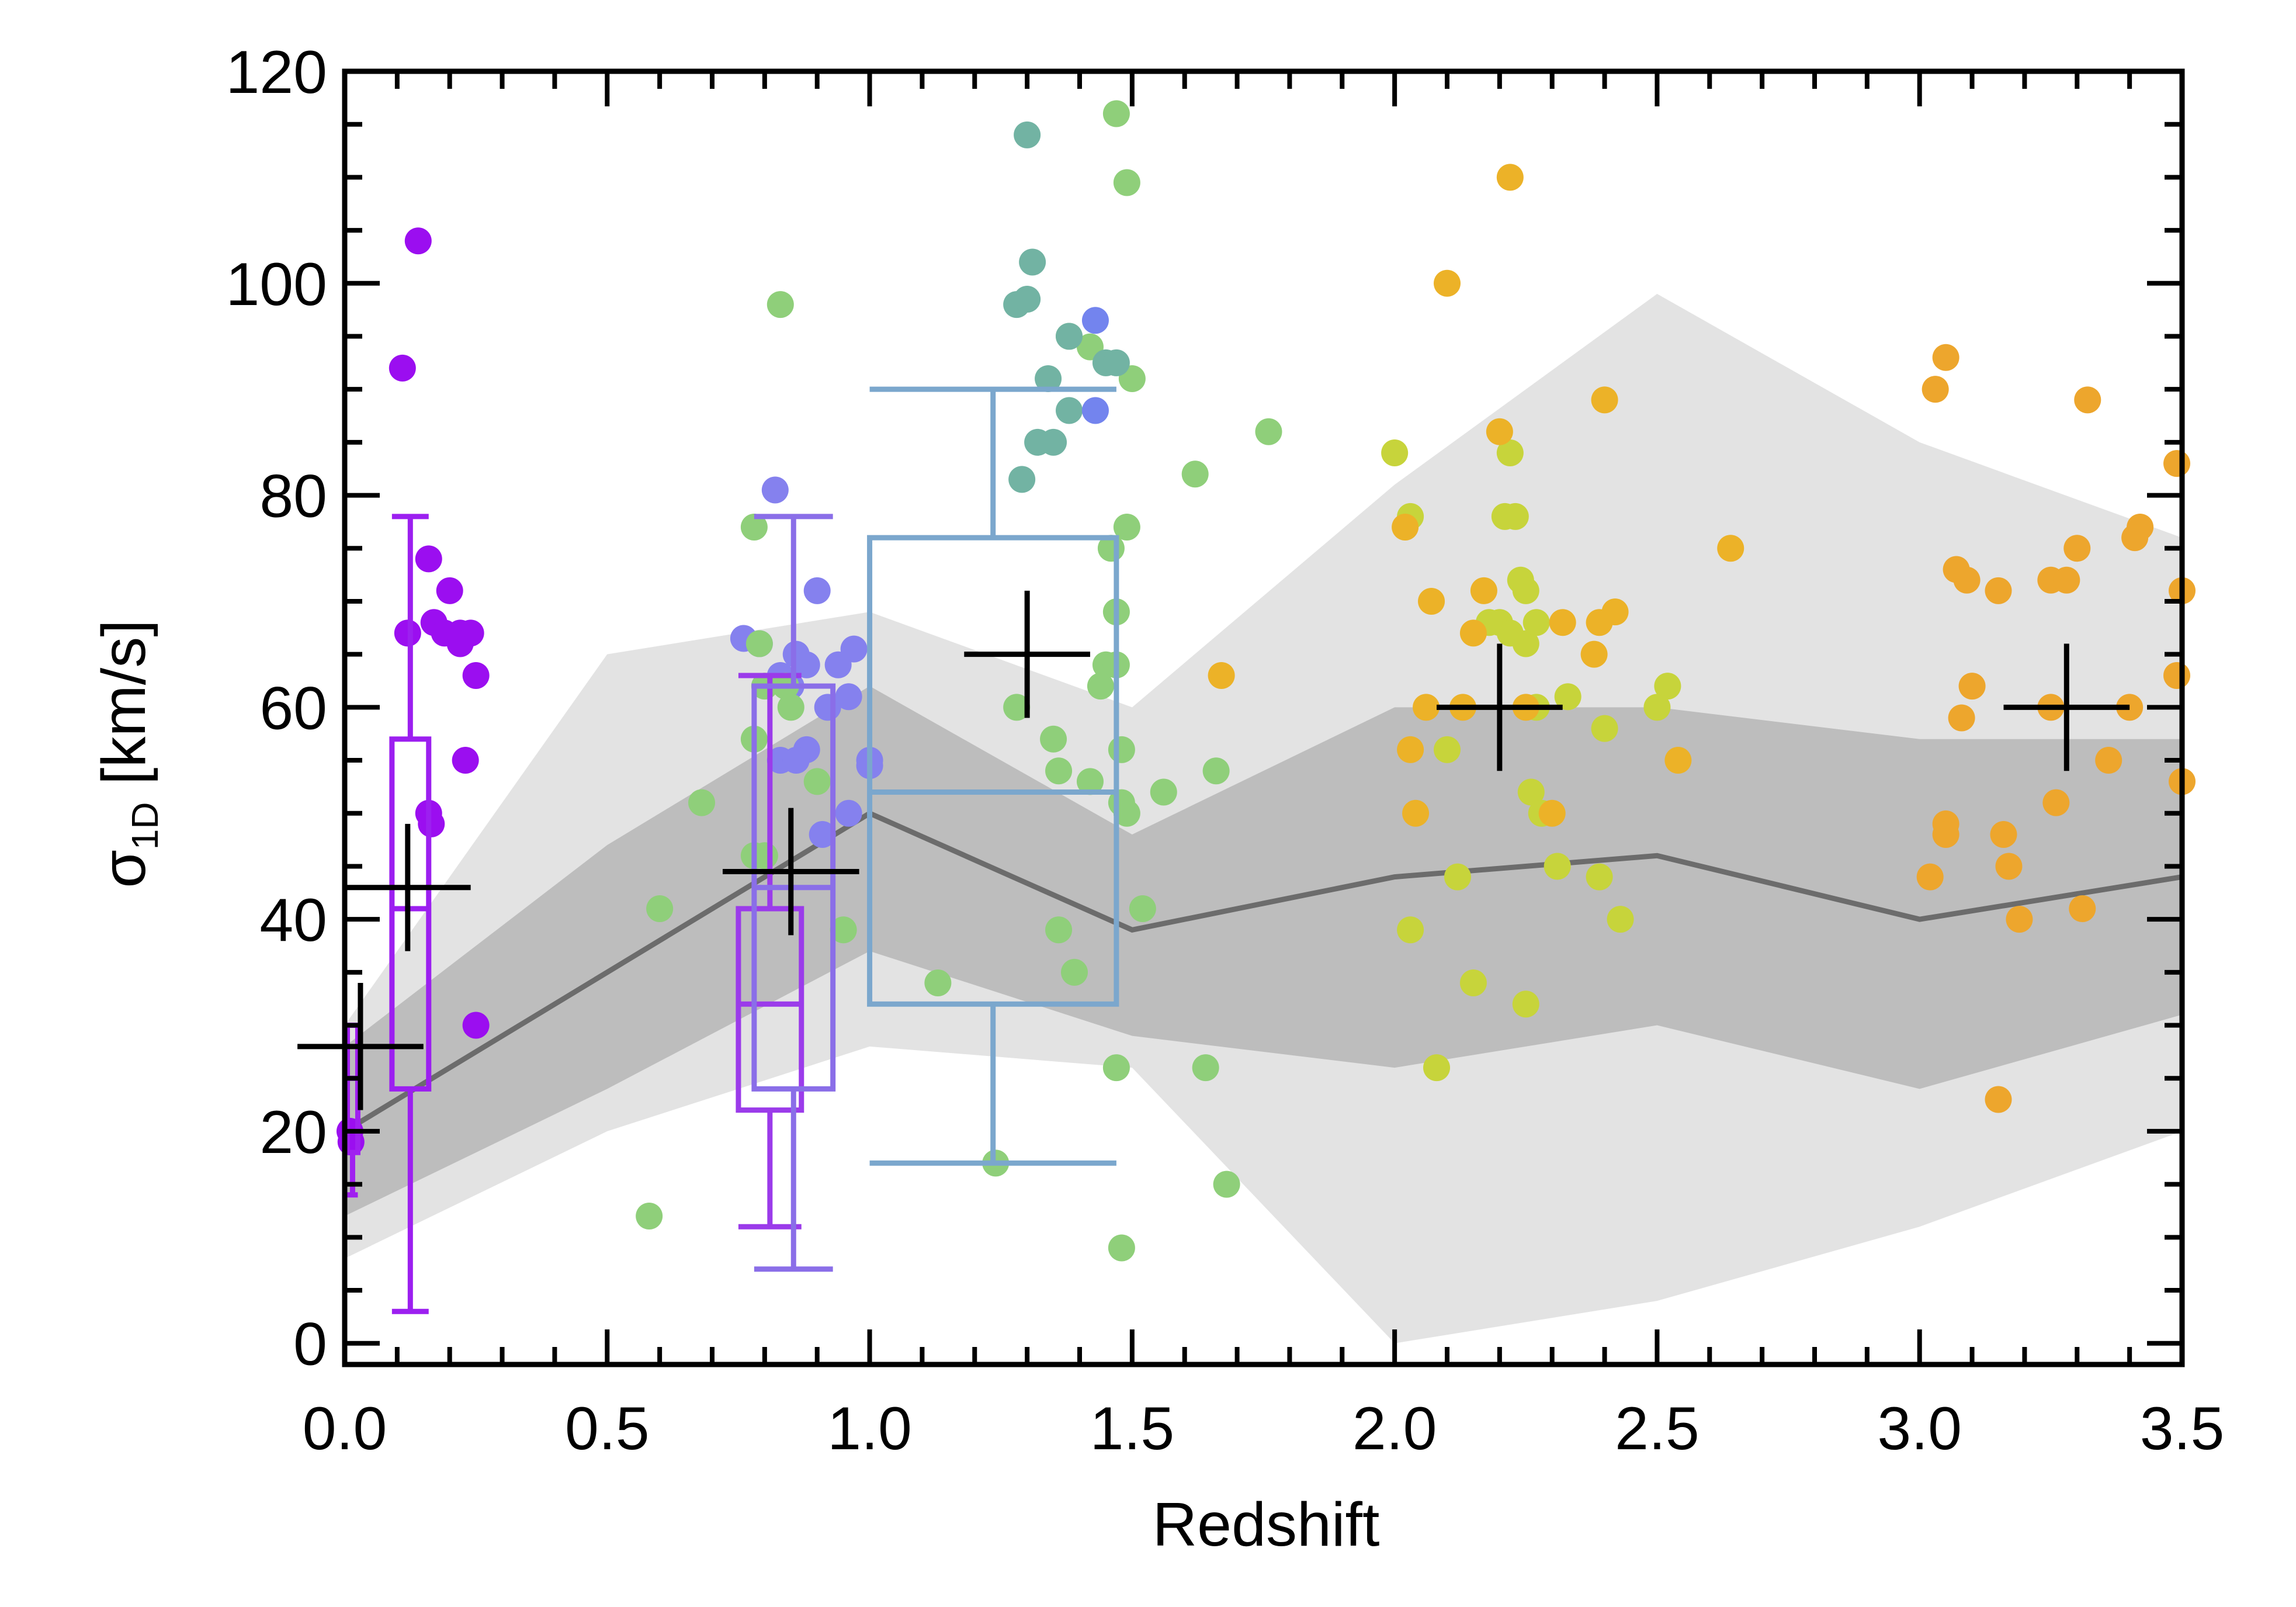 Image resolution: width=2296 pixels, height=1607 pixels. What do you see at coordinates (276, 284) in the screenshot?
I see `y-tick-label: 100` at bounding box center [276, 284].